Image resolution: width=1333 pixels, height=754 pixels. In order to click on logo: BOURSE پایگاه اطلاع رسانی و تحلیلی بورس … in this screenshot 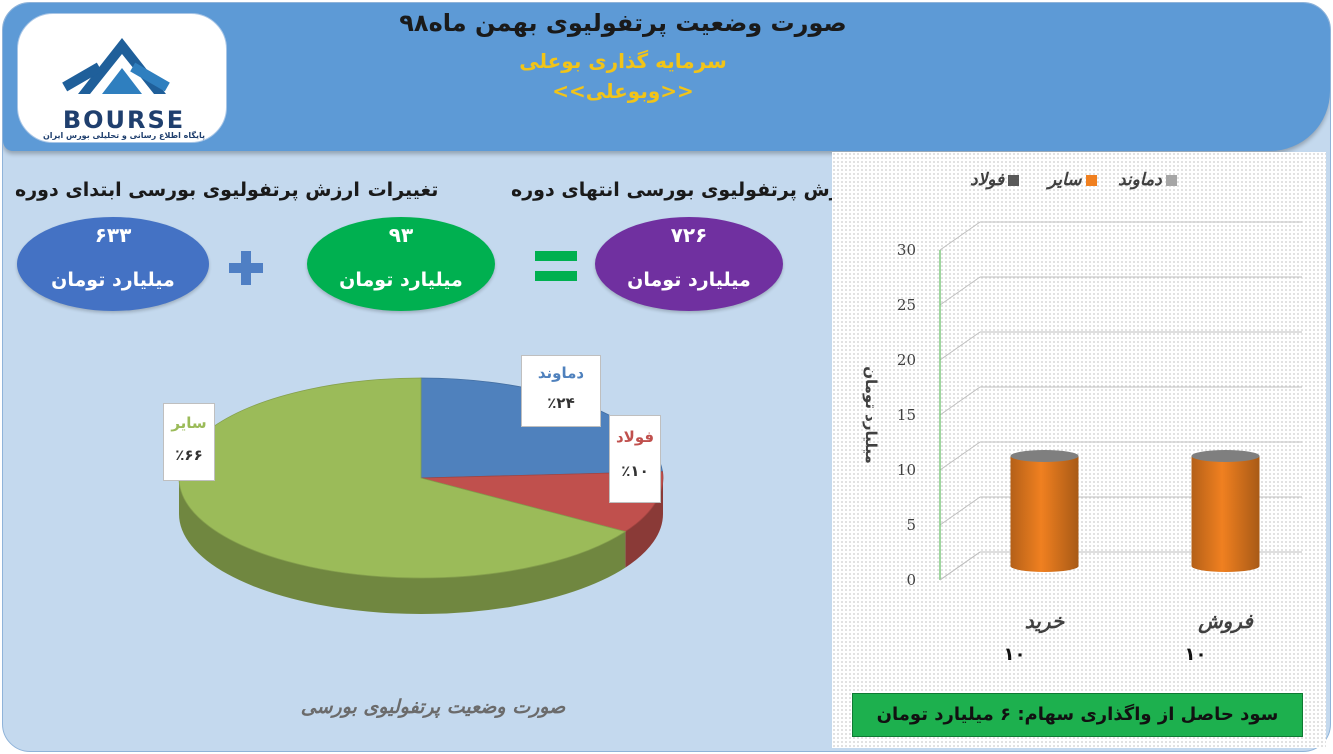, I will do `click(122, 78)`.